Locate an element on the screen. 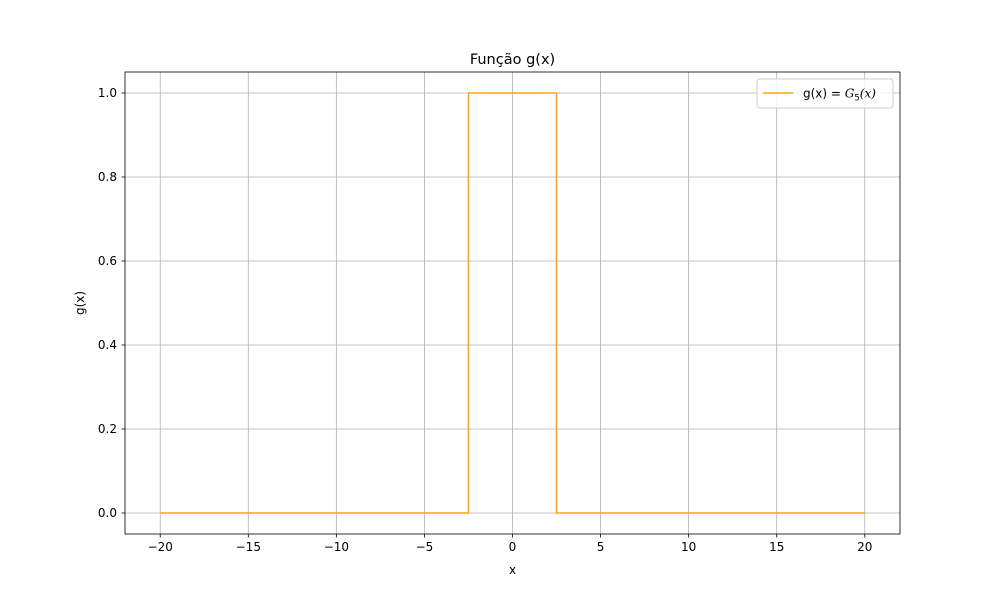  chart-title: Função g(x) is located at coordinates (512, 60).